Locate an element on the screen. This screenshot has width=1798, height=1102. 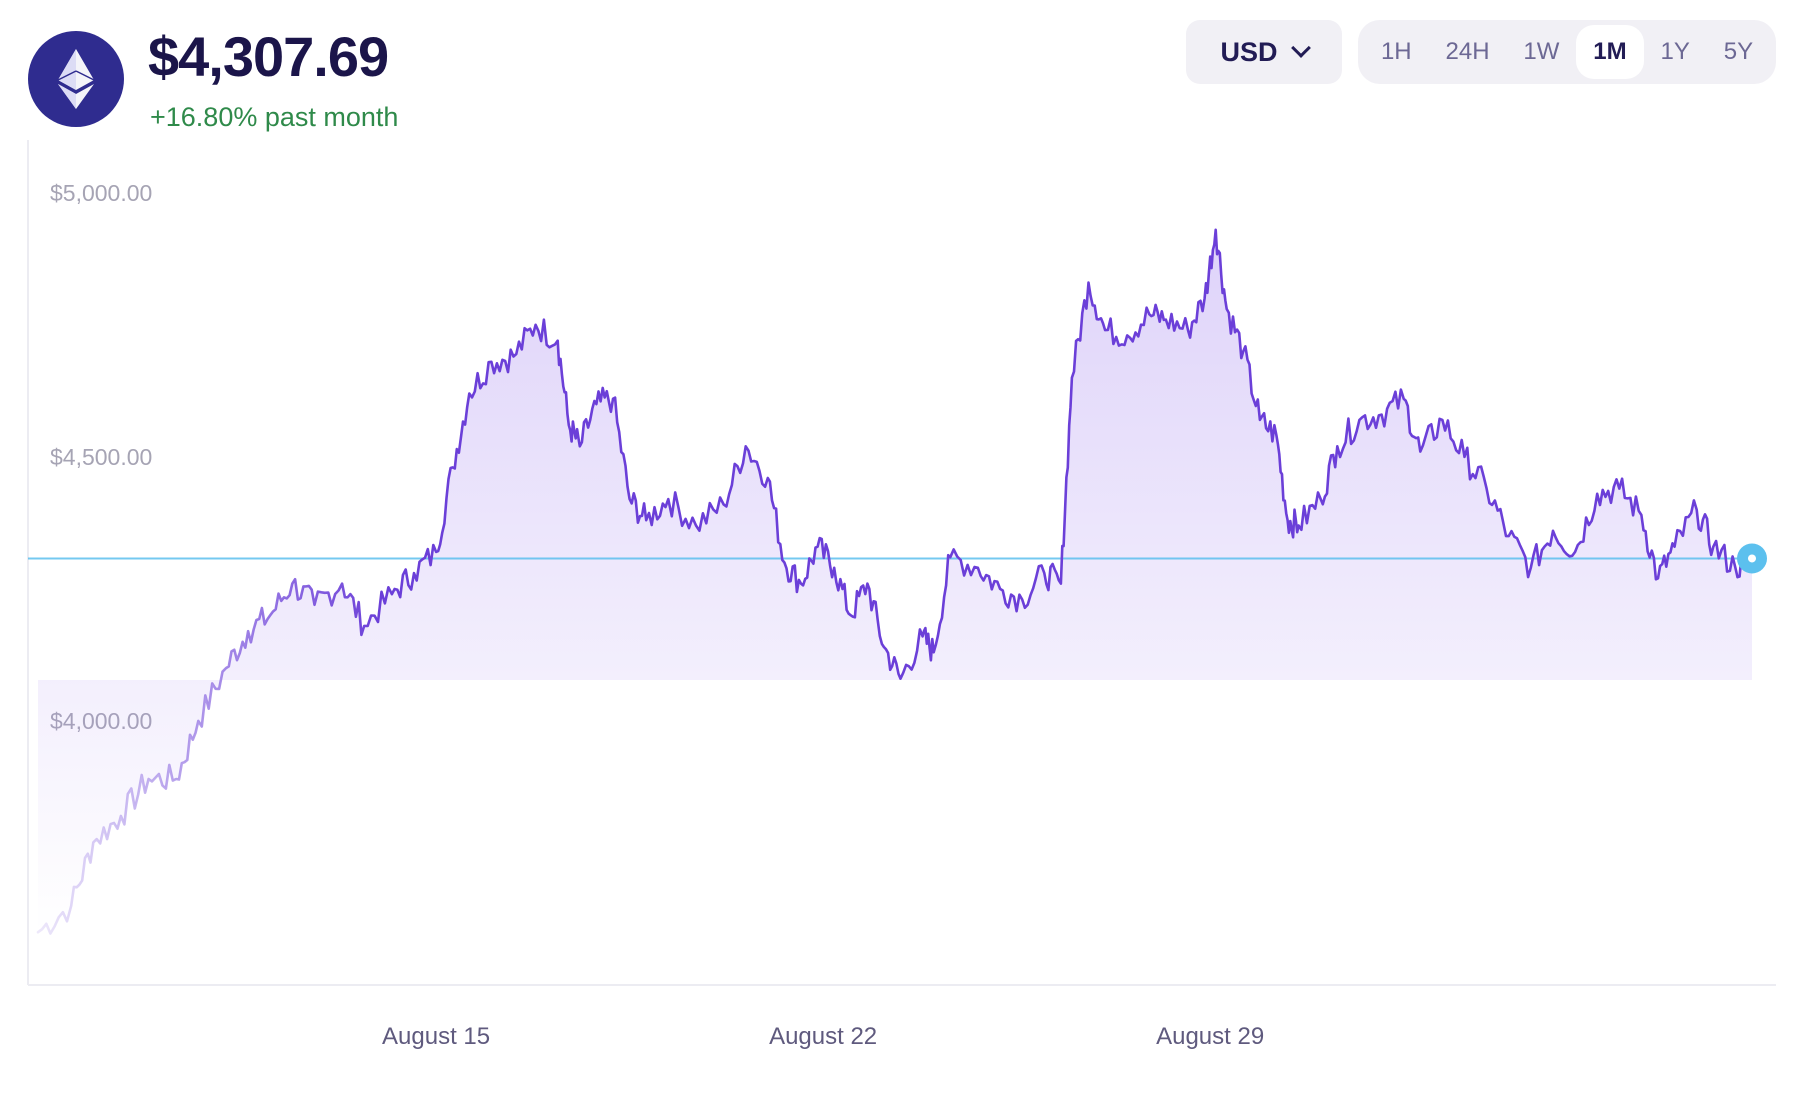
range-5y-button: 5Y is located at coordinates (1738, 51).